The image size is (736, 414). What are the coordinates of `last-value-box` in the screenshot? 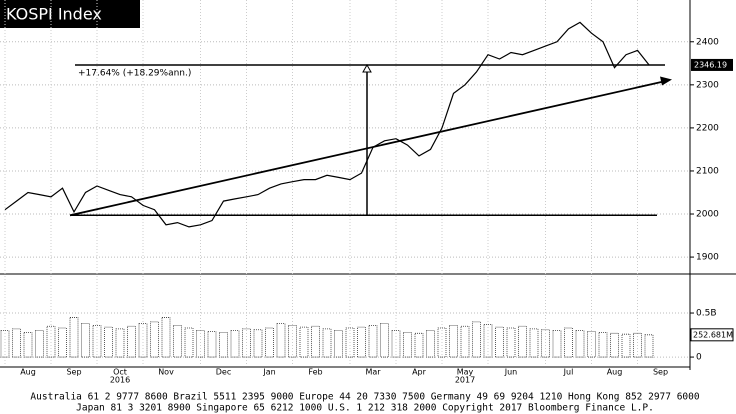 It's located at (712, 64).